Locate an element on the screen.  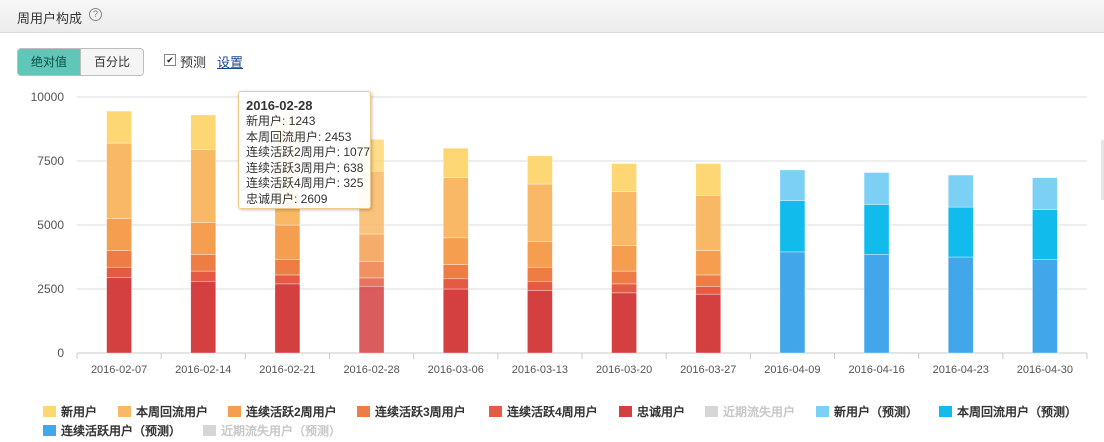
legend-item: 近期流失用户（预测） is located at coordinates (272, 430).